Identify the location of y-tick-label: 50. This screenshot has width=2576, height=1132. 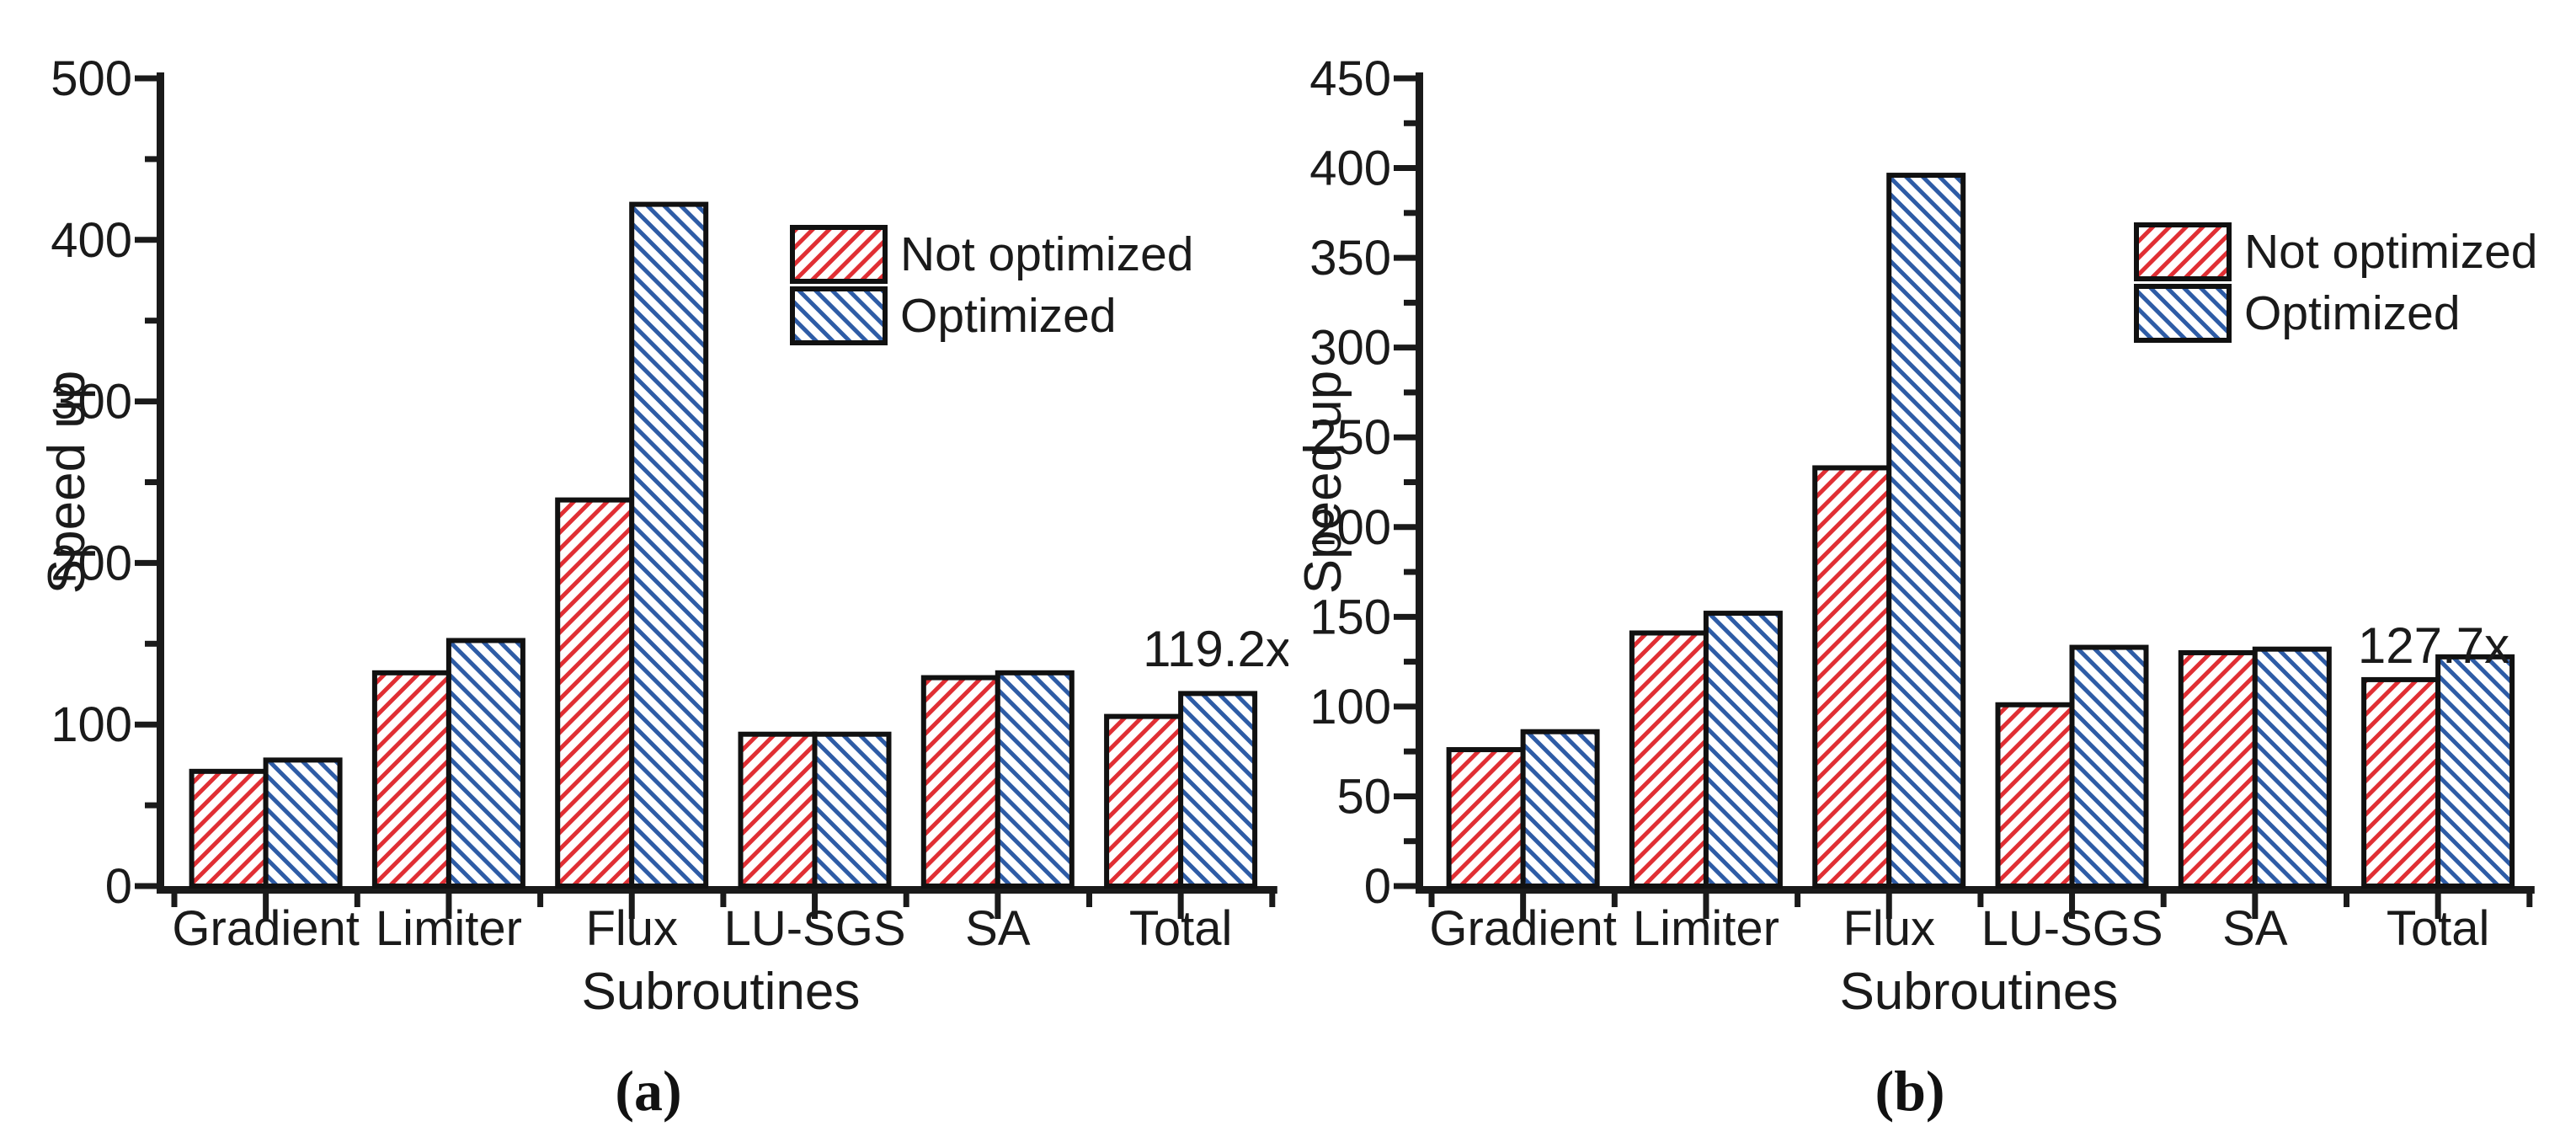
(1363, 796).